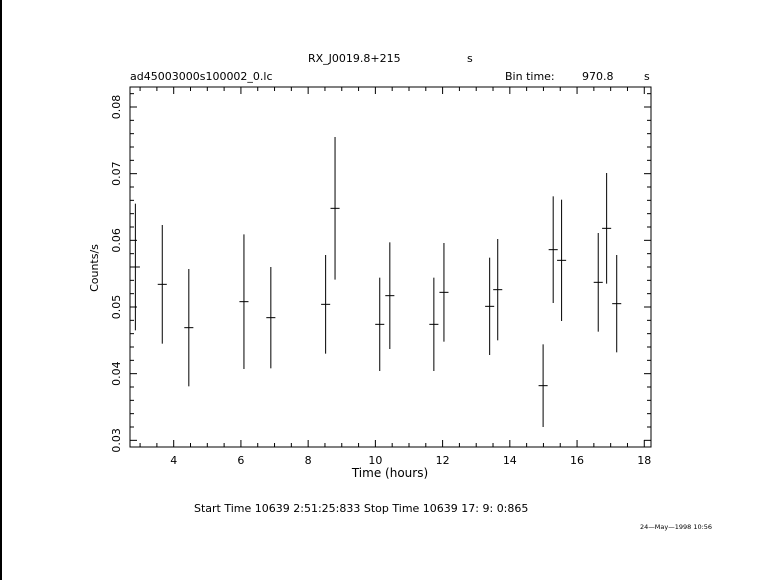  Describe the element at coordinates (443, 460) in the screenshot. I see `x-tick-label: 12` at that location.